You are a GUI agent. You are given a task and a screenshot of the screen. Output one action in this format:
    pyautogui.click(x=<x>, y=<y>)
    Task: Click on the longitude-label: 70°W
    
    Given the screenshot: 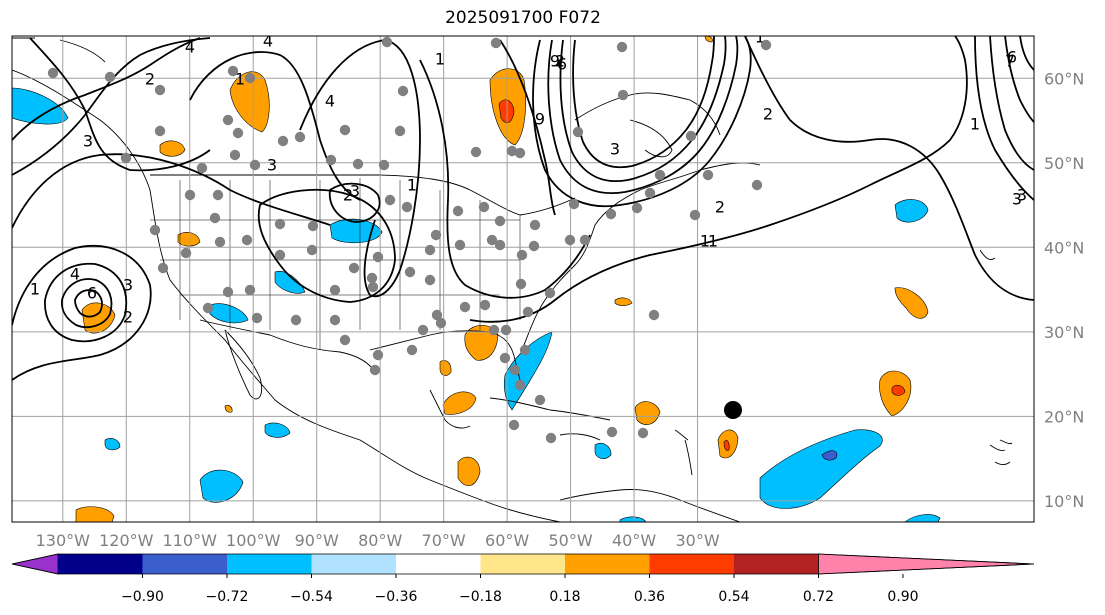 What is the action you would take?
    pyautogui.click(x=444, y=540)
    